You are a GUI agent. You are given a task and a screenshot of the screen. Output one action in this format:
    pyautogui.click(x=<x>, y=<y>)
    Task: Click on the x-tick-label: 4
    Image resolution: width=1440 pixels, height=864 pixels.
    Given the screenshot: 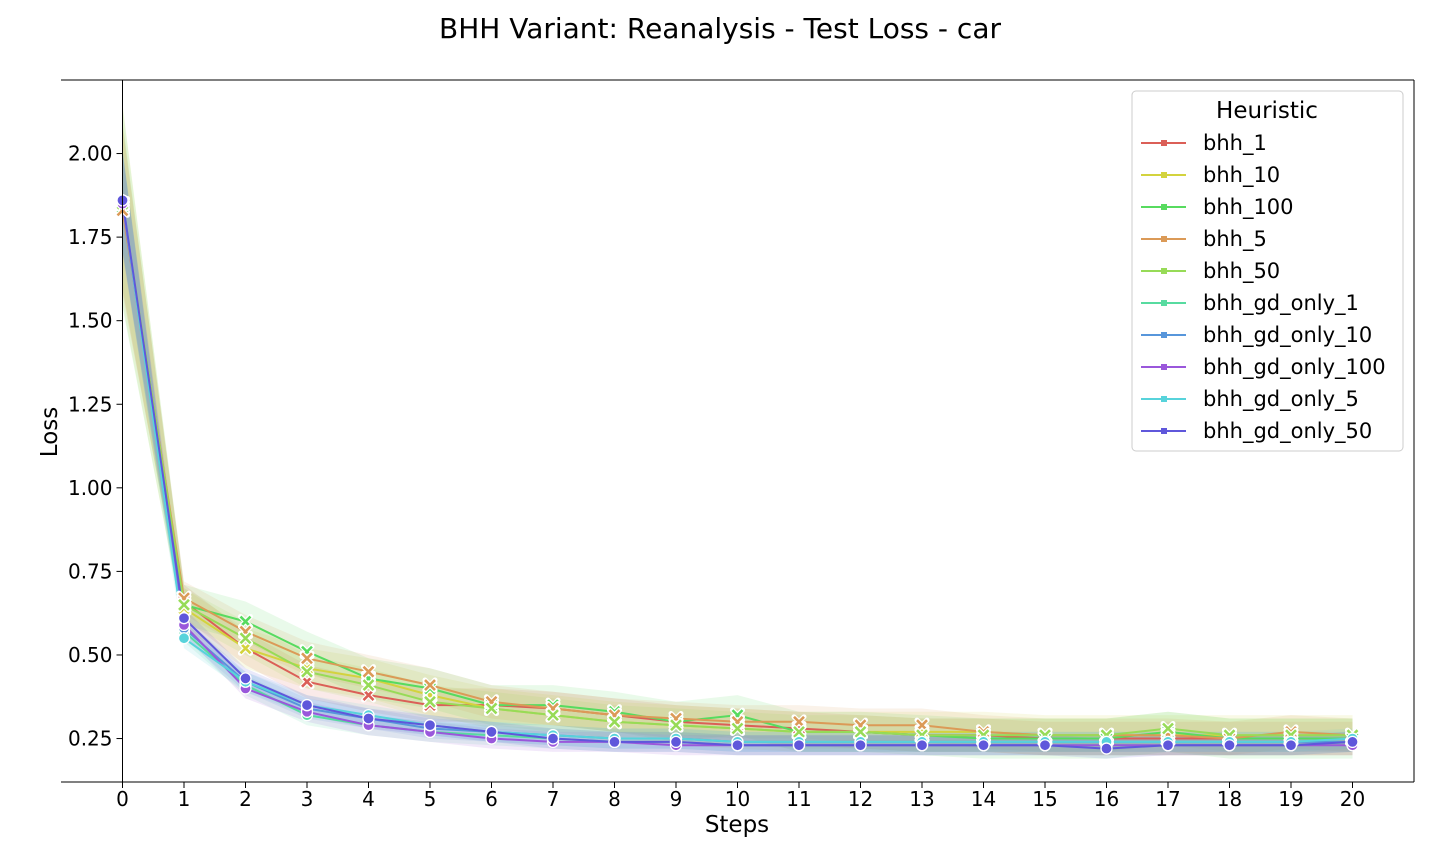 What is the action you would take?
    pyautogui.click(x=368, y=799)
    